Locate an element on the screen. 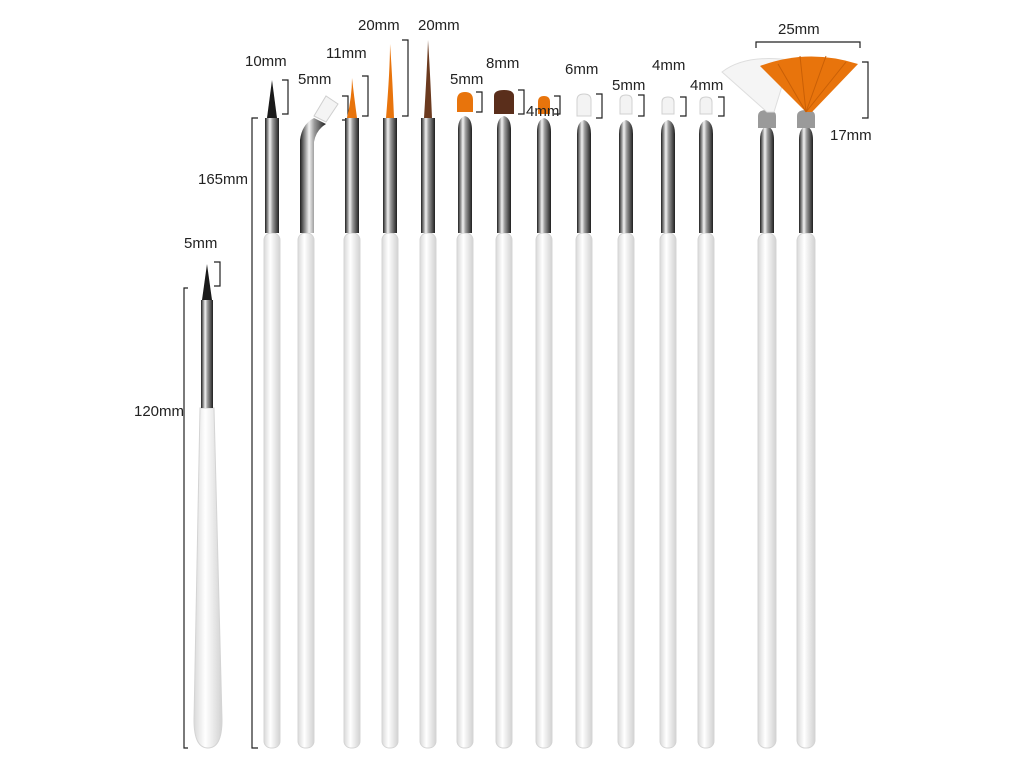 The image size is (1024, 768). fan-height-bracket is located at coordinates (865, 90).